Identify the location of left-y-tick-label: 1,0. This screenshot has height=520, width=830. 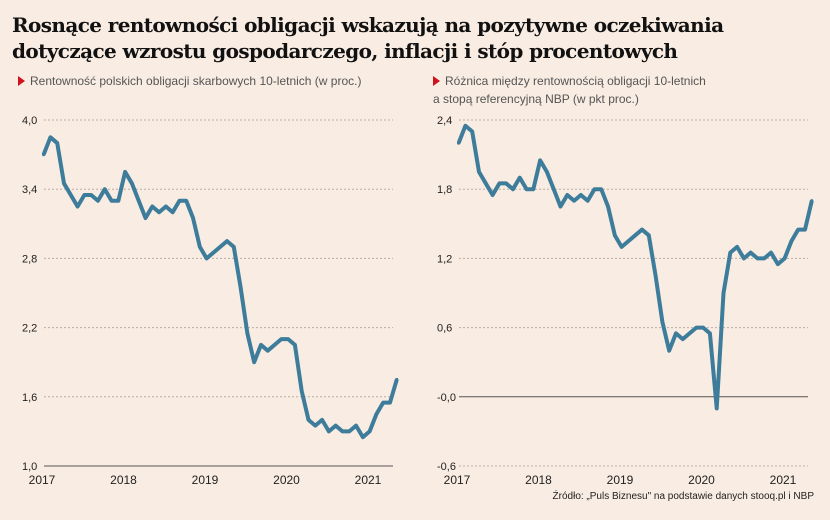
(29, 467).